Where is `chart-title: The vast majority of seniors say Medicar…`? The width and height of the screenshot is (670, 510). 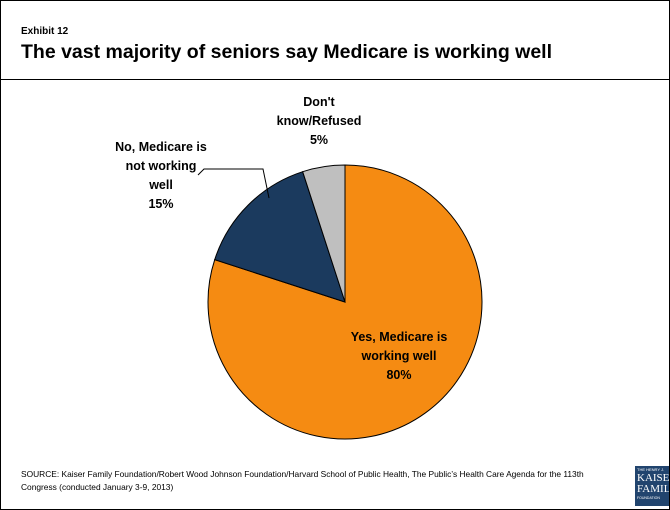 chart-title: The vast majority of seniors say Medicar… is located at coordinates (287, 52).